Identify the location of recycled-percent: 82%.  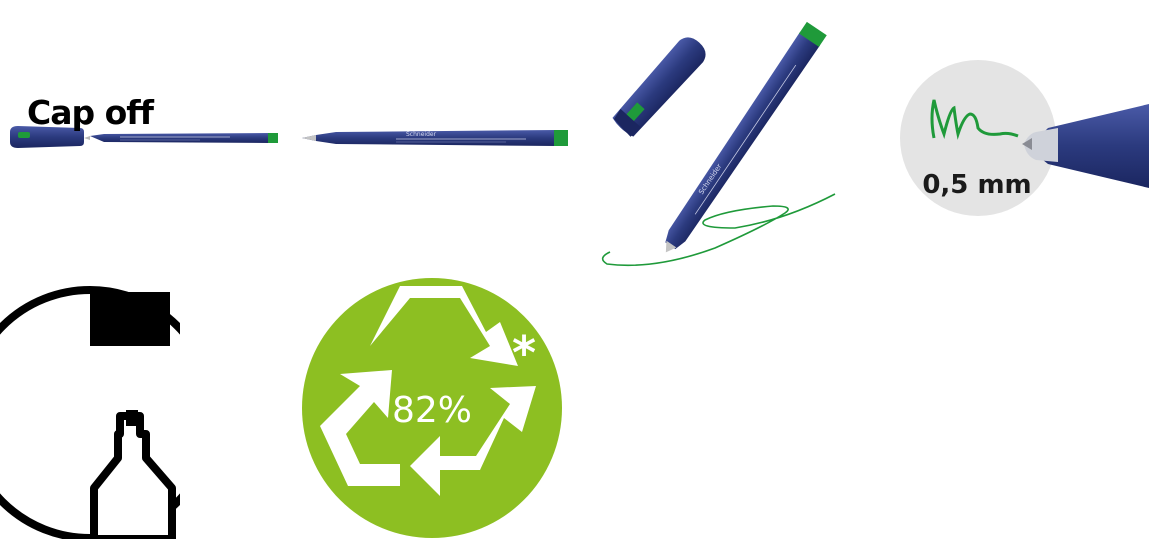
(431, 410).